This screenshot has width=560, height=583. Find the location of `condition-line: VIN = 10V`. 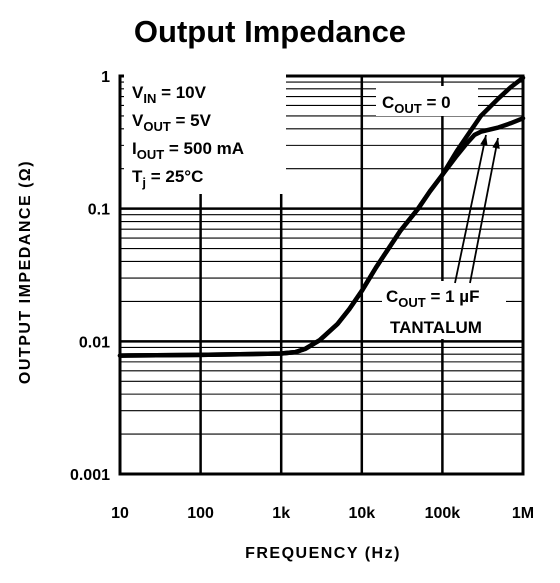

condition-line: VIN = 10V is located at coordinates (169, 94).